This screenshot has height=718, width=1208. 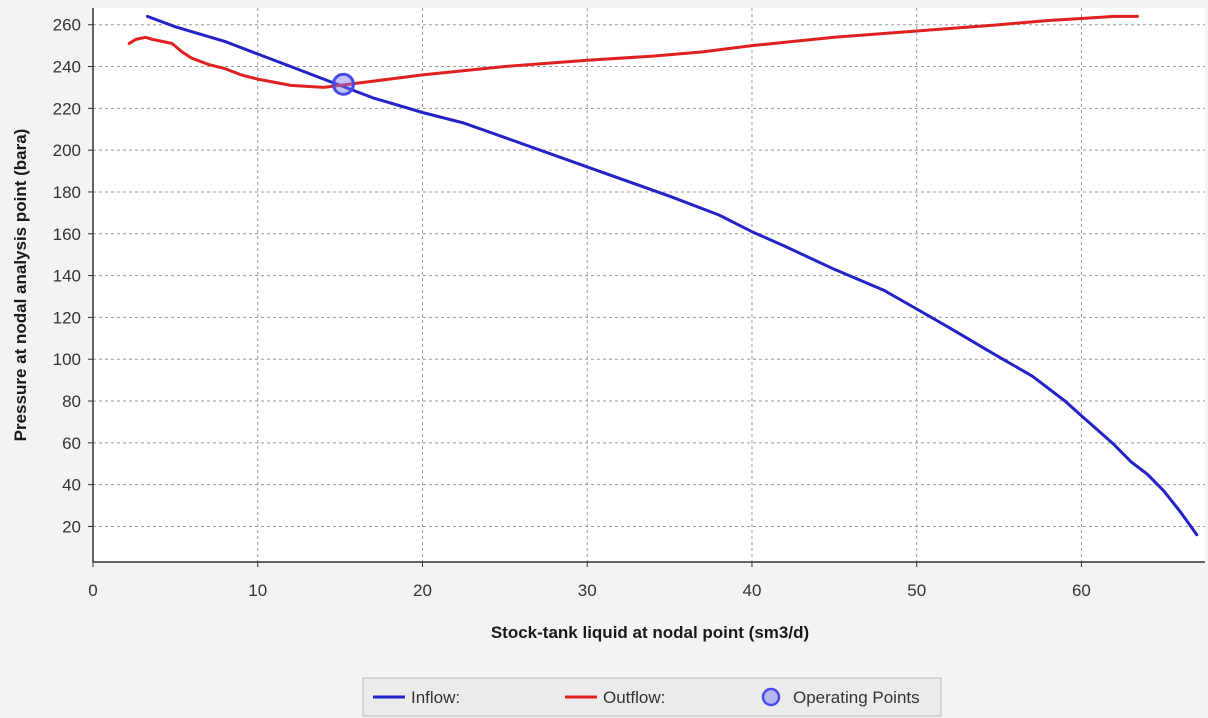 What do you see at coordinates (435, 697) in the screenshot?
I see `legend-inflow-label: Inflow:` at bounding box center [435, 697].